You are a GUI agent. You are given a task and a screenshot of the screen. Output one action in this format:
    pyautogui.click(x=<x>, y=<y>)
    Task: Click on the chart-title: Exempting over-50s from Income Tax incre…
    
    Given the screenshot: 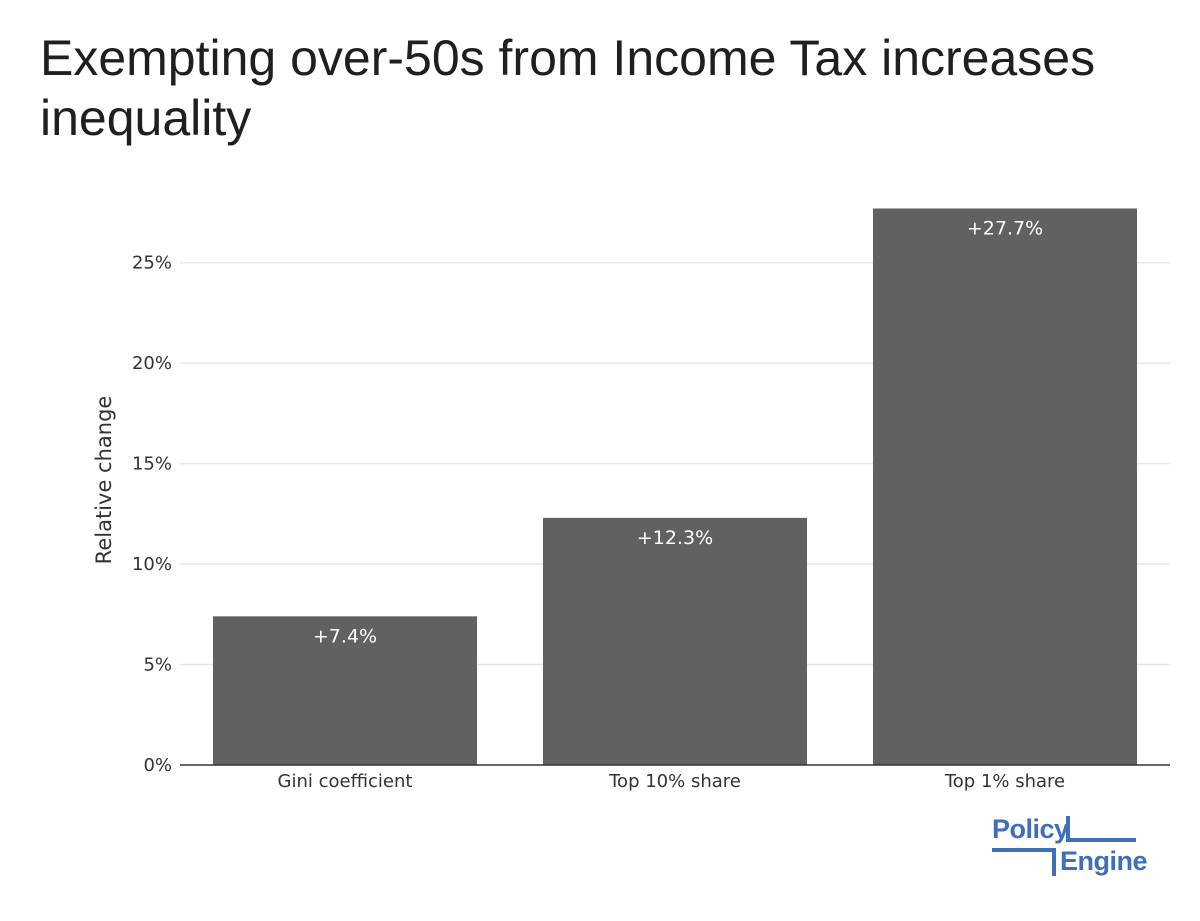 What is the action you would take?
    pyautogui.click(x=568, y=88)
    